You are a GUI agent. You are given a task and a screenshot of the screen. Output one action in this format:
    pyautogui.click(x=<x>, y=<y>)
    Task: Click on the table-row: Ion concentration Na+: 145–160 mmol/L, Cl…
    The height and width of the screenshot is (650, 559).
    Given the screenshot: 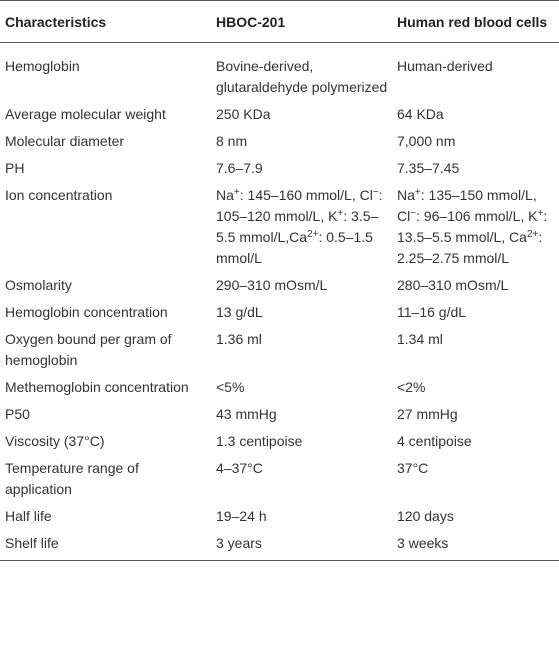 What is the action you would take?
    pyautogui.click(x=279, y=227)
    